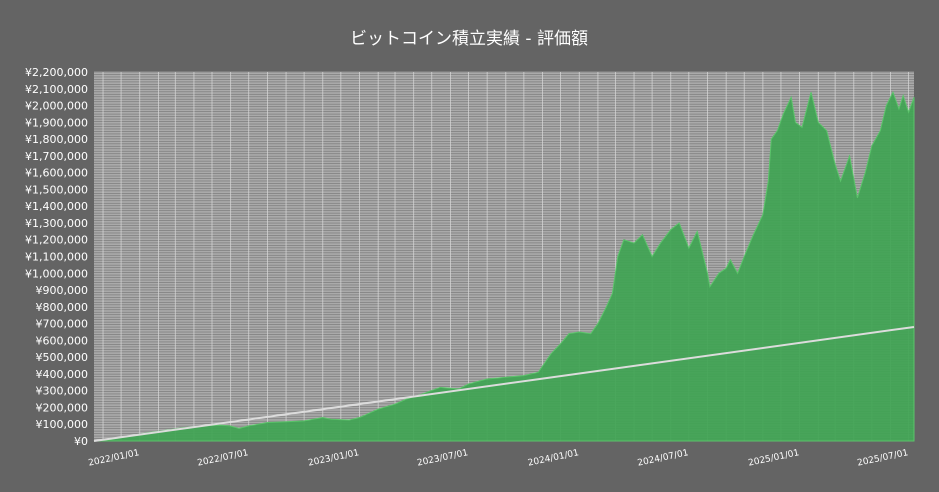  What do you see at coordinates (56, 122) in the screenshot?
I see `y-tick-label: ¥1,900,000` at bounding box center [56, 122].